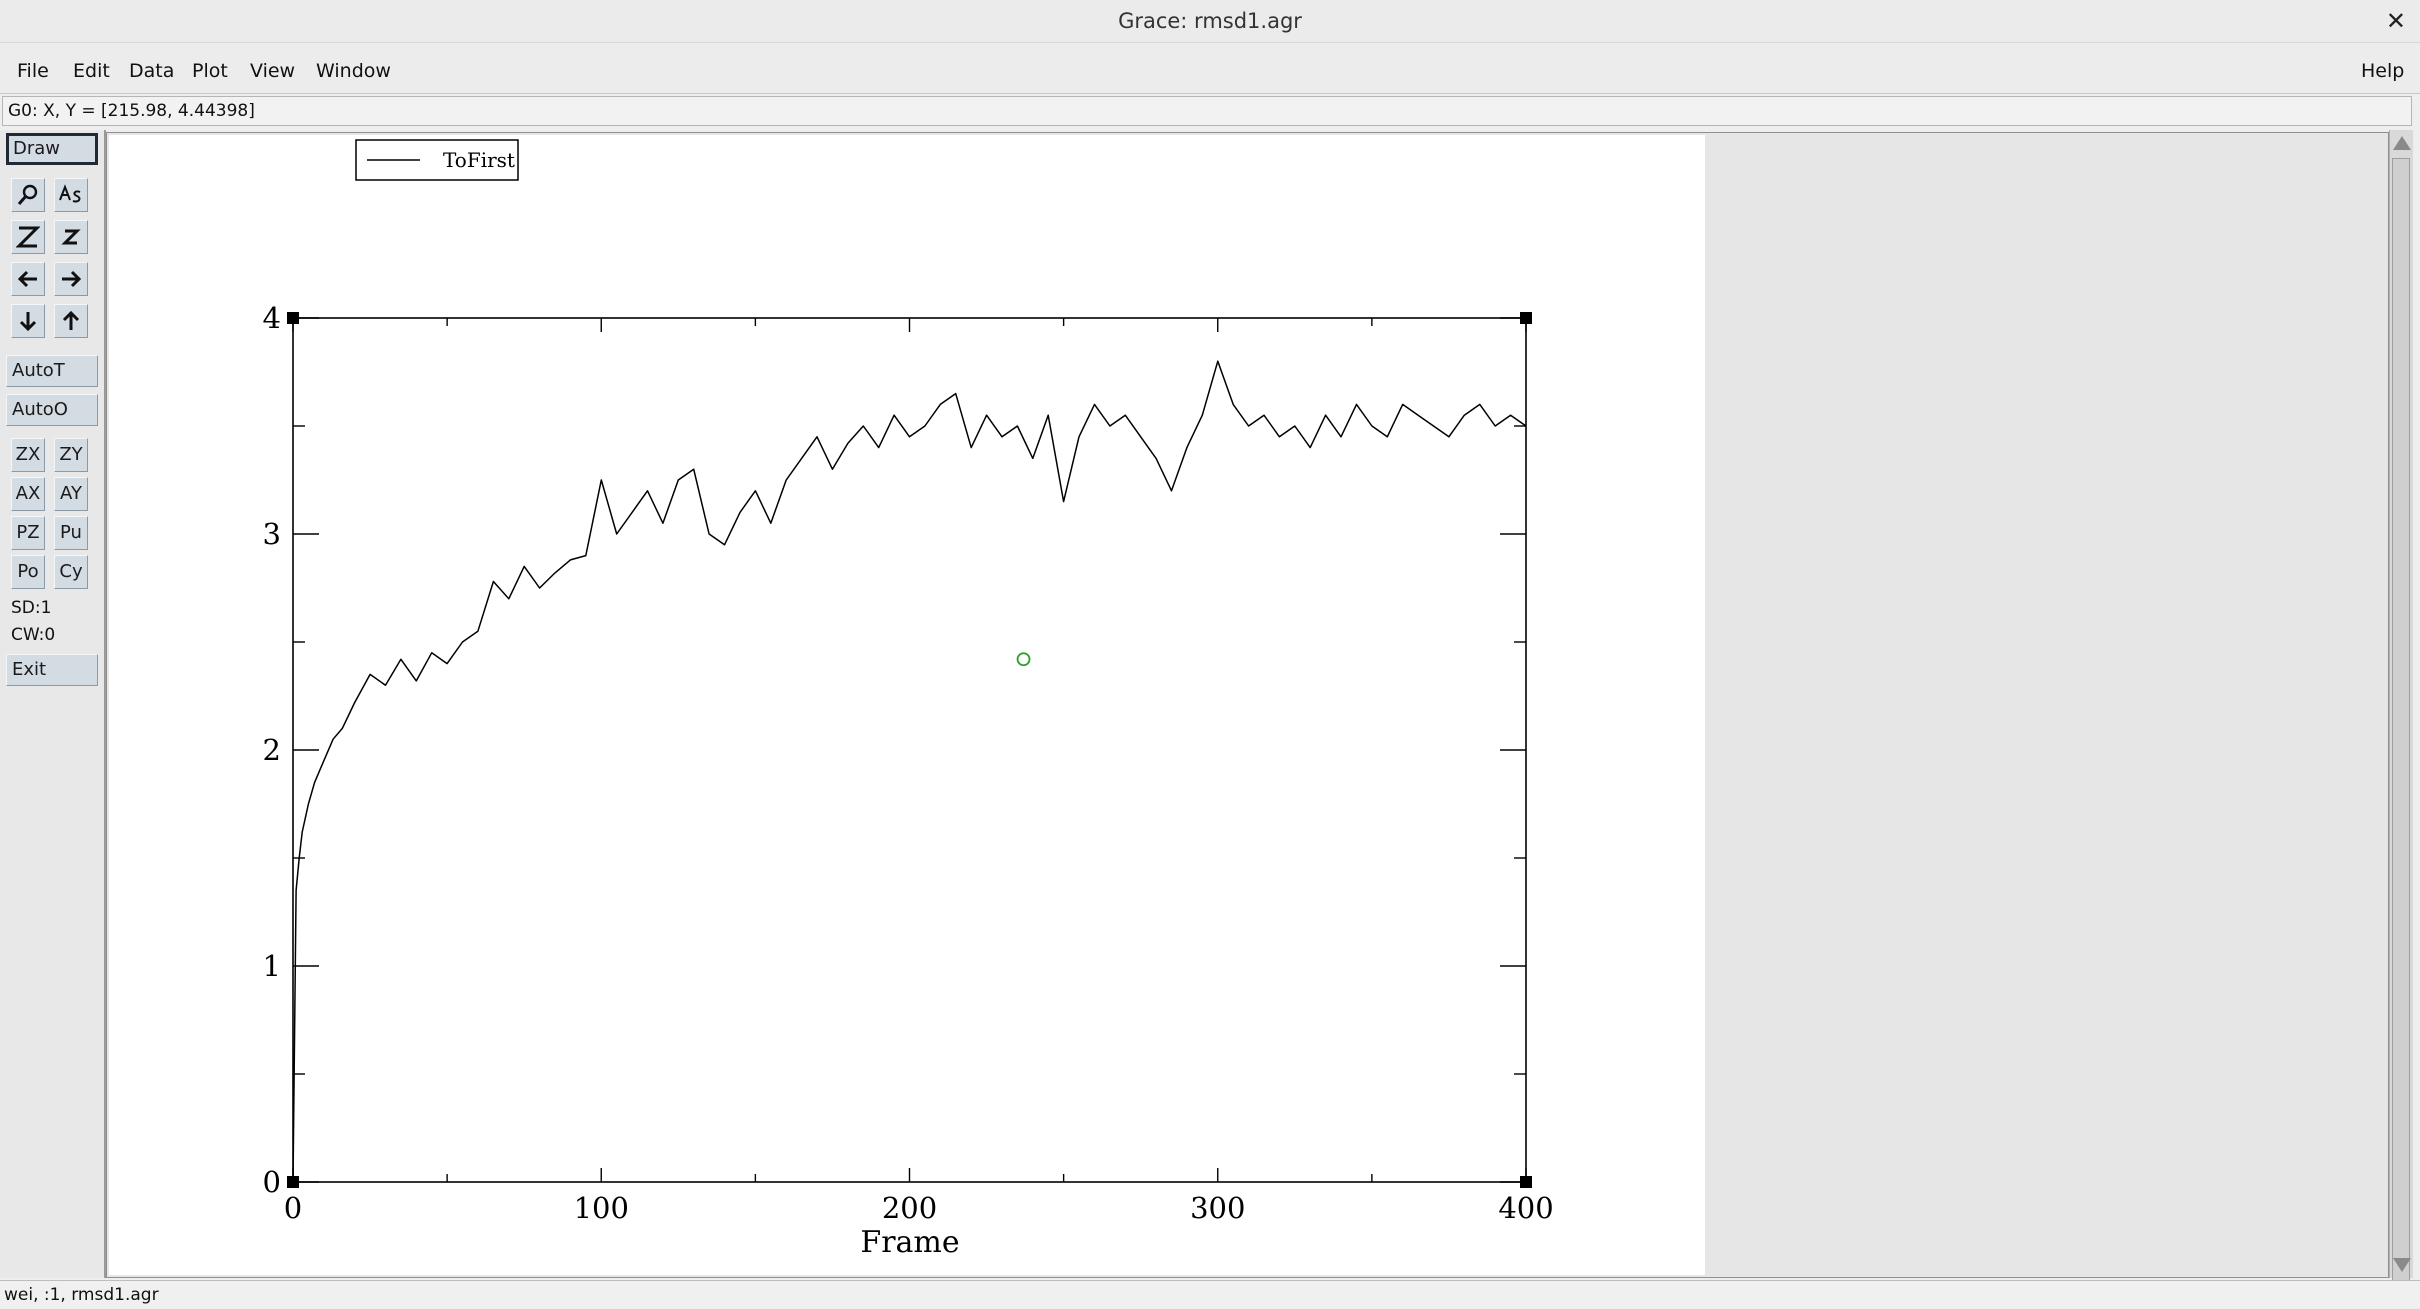  I want to click on legend-entry: ToFirst, so click(479, 160).